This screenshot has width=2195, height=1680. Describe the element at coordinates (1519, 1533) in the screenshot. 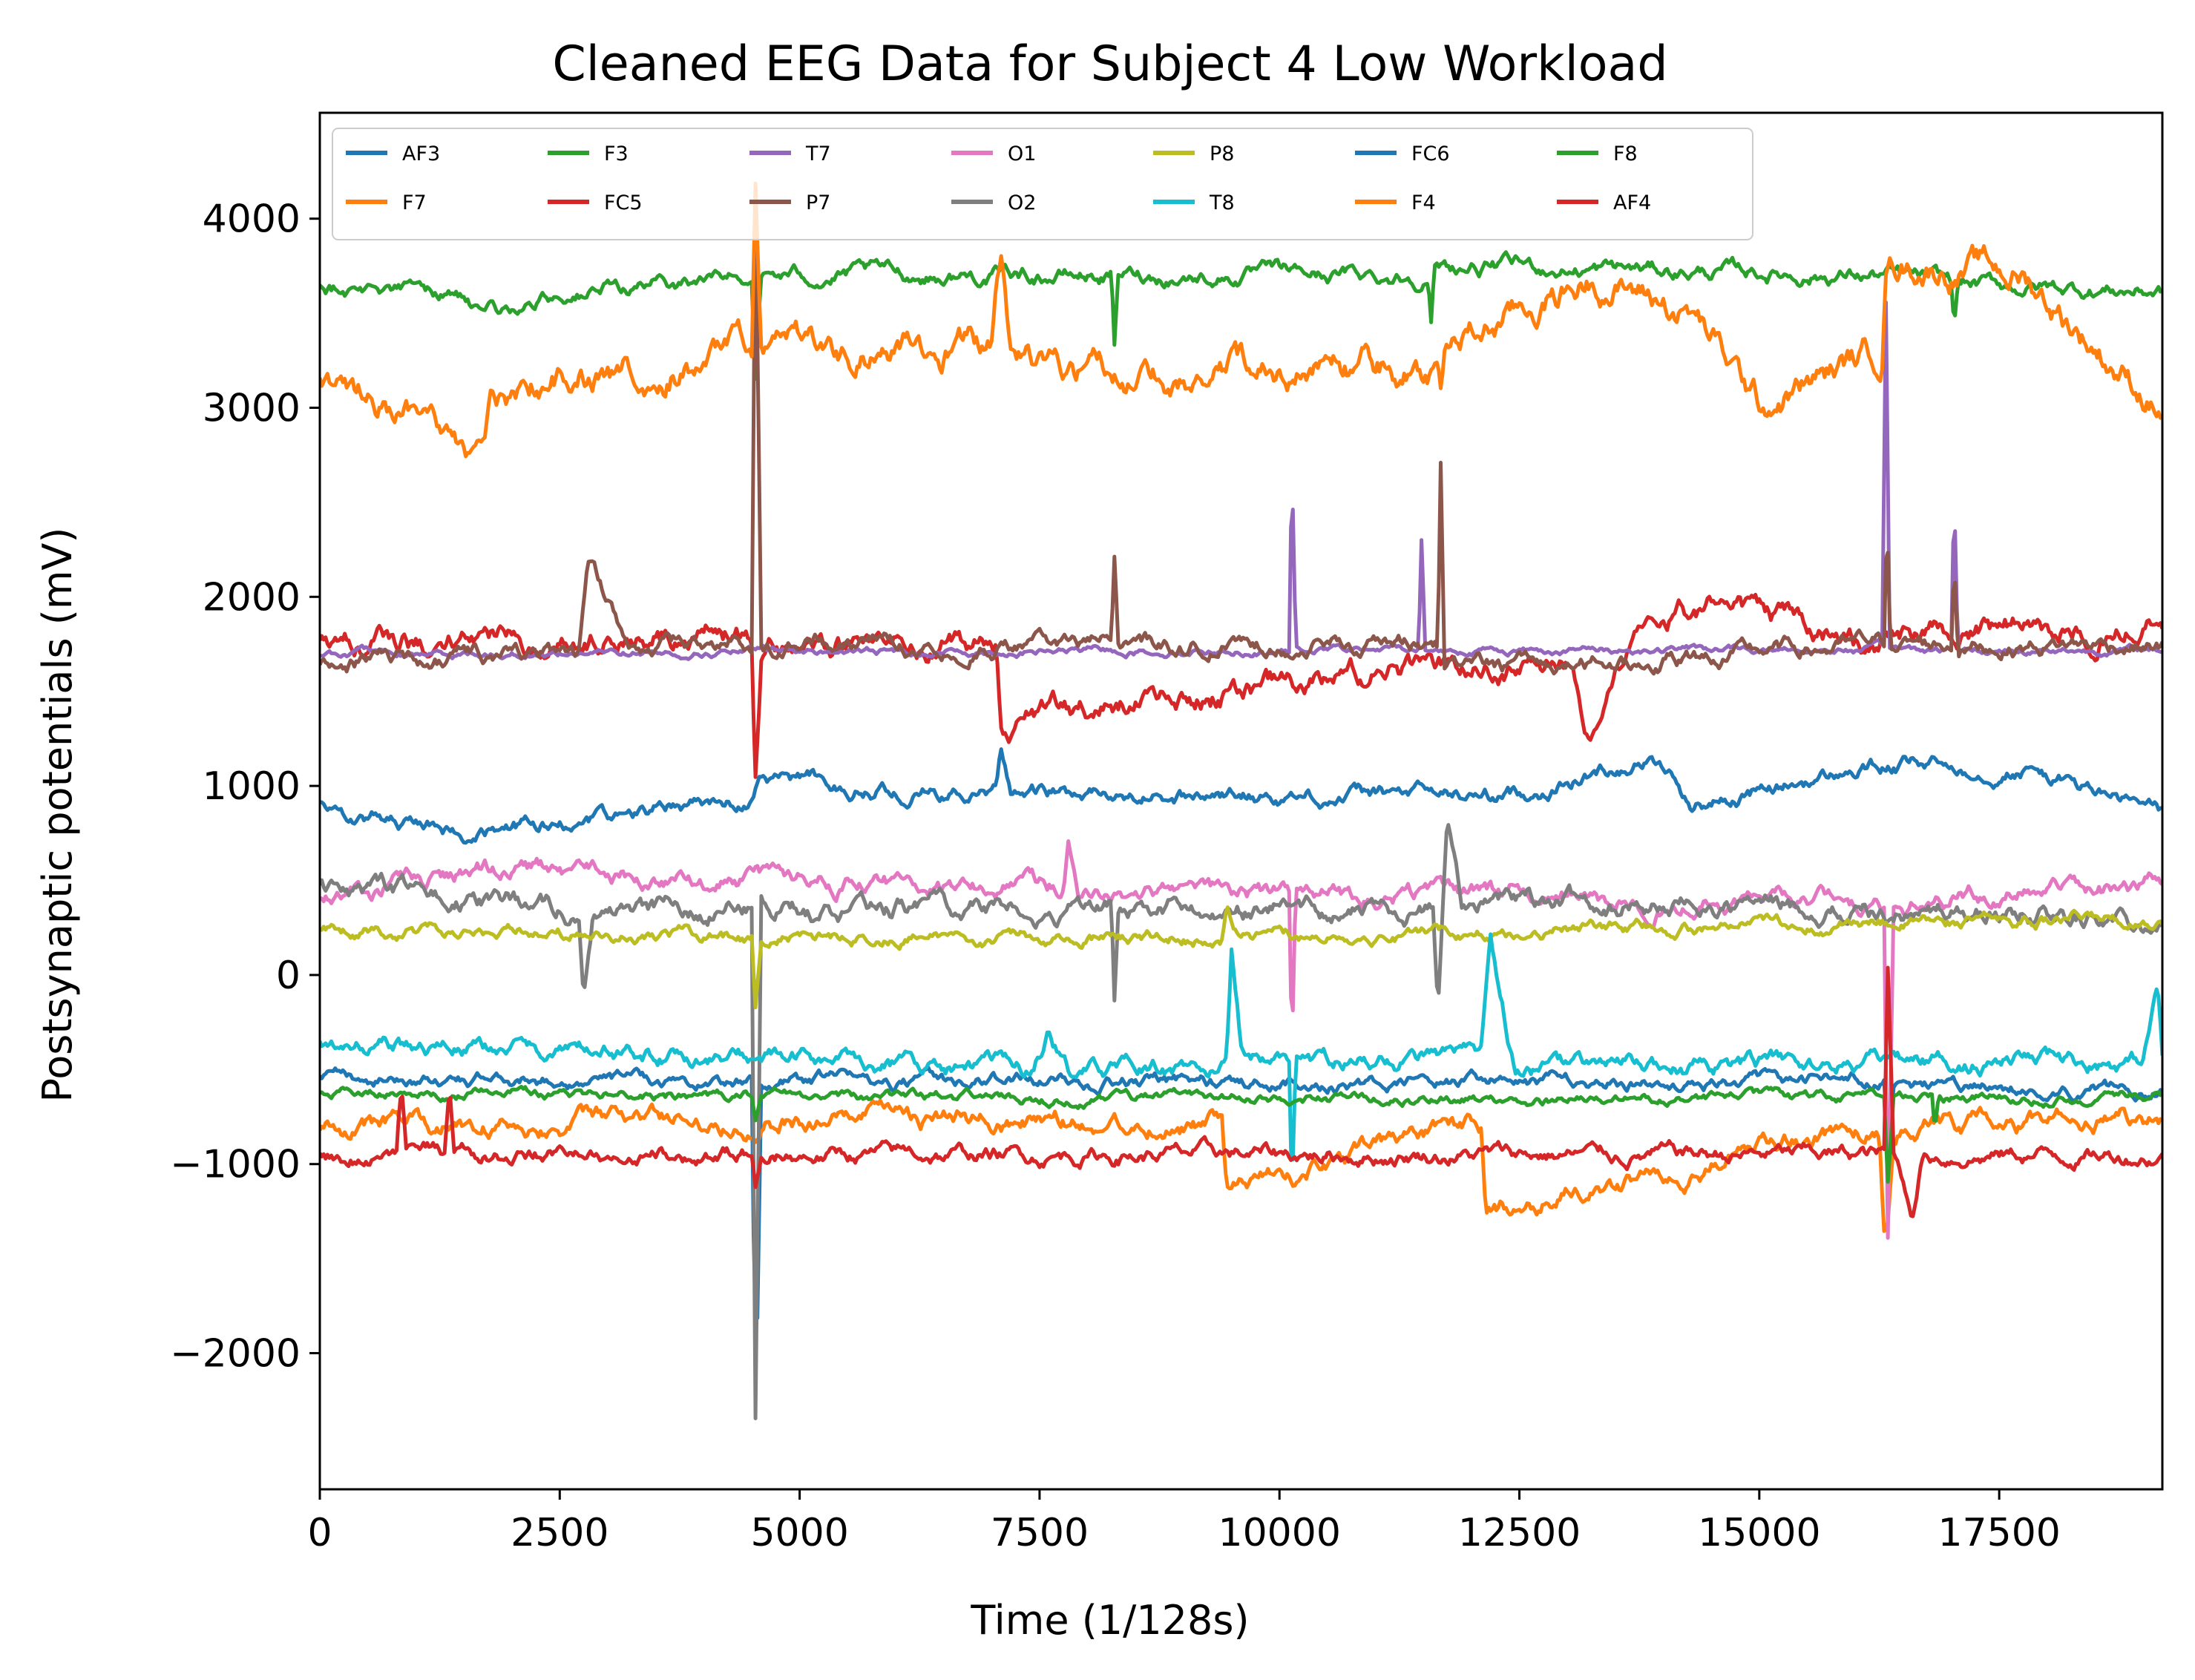

I see `x-tick-label: 12500` at that location.